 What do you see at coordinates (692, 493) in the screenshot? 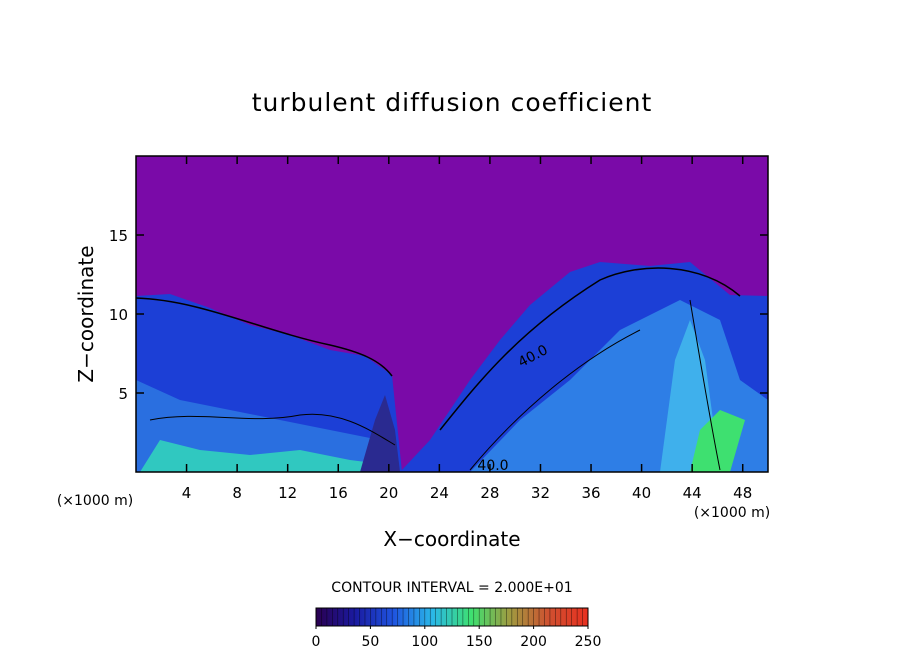
I see `x-tick-label: 44` at bounding box center [692, 493].